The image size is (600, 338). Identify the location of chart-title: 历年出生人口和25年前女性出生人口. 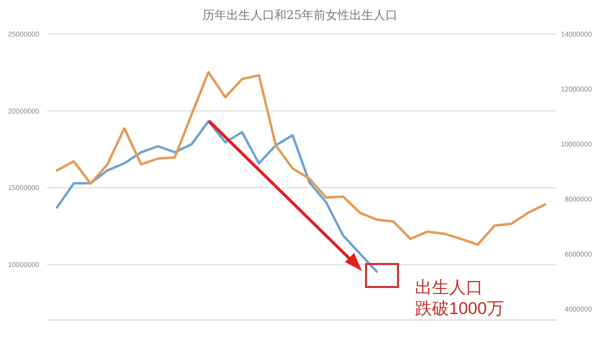
(300, 15).